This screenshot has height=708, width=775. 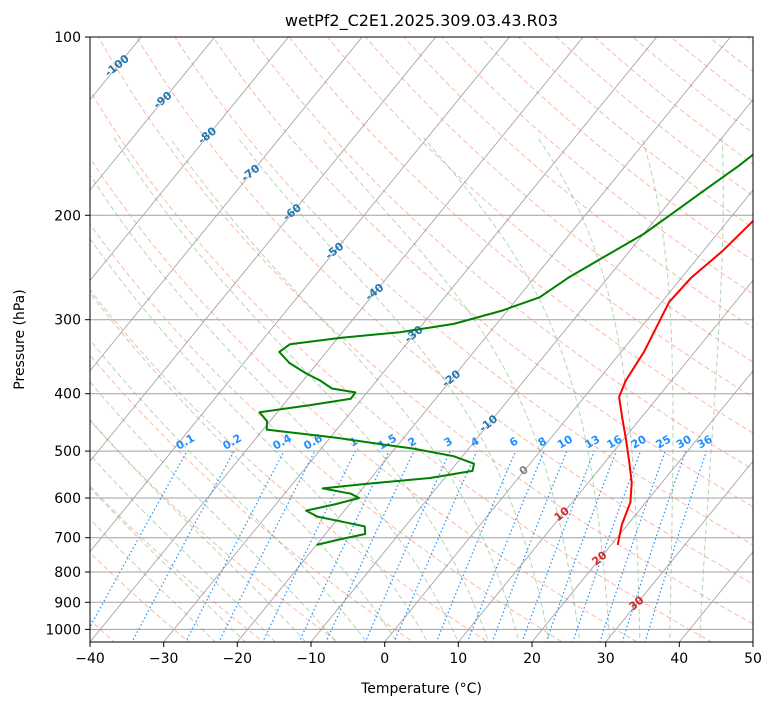 I want to click on y-tick-label: 100, so click(x=67, y=38).